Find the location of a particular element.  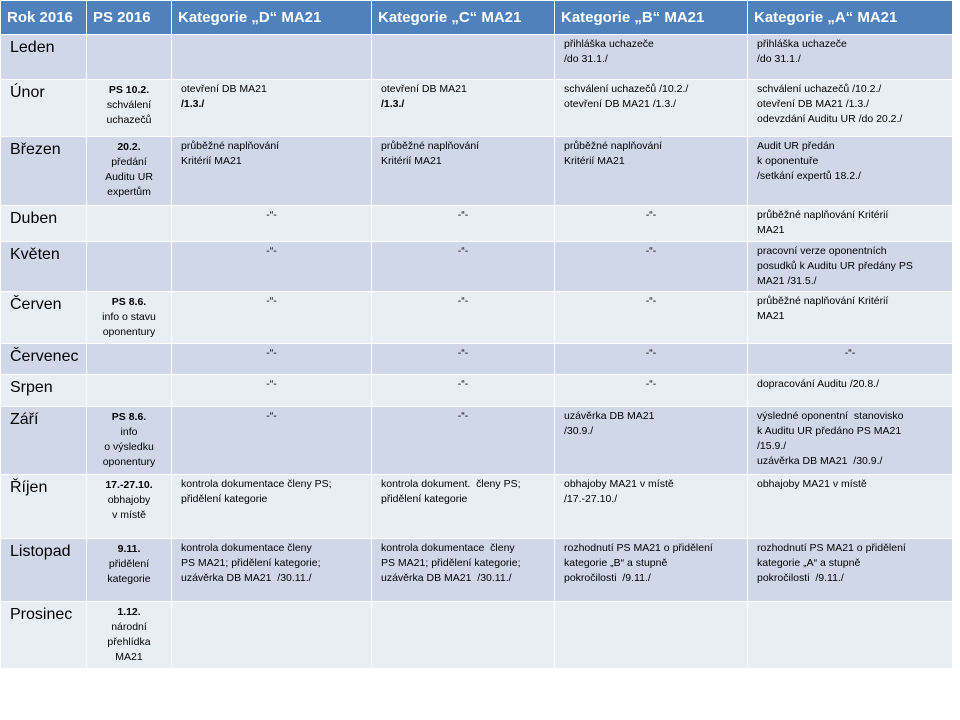

ps-cell is located at coordinates (129, 57).